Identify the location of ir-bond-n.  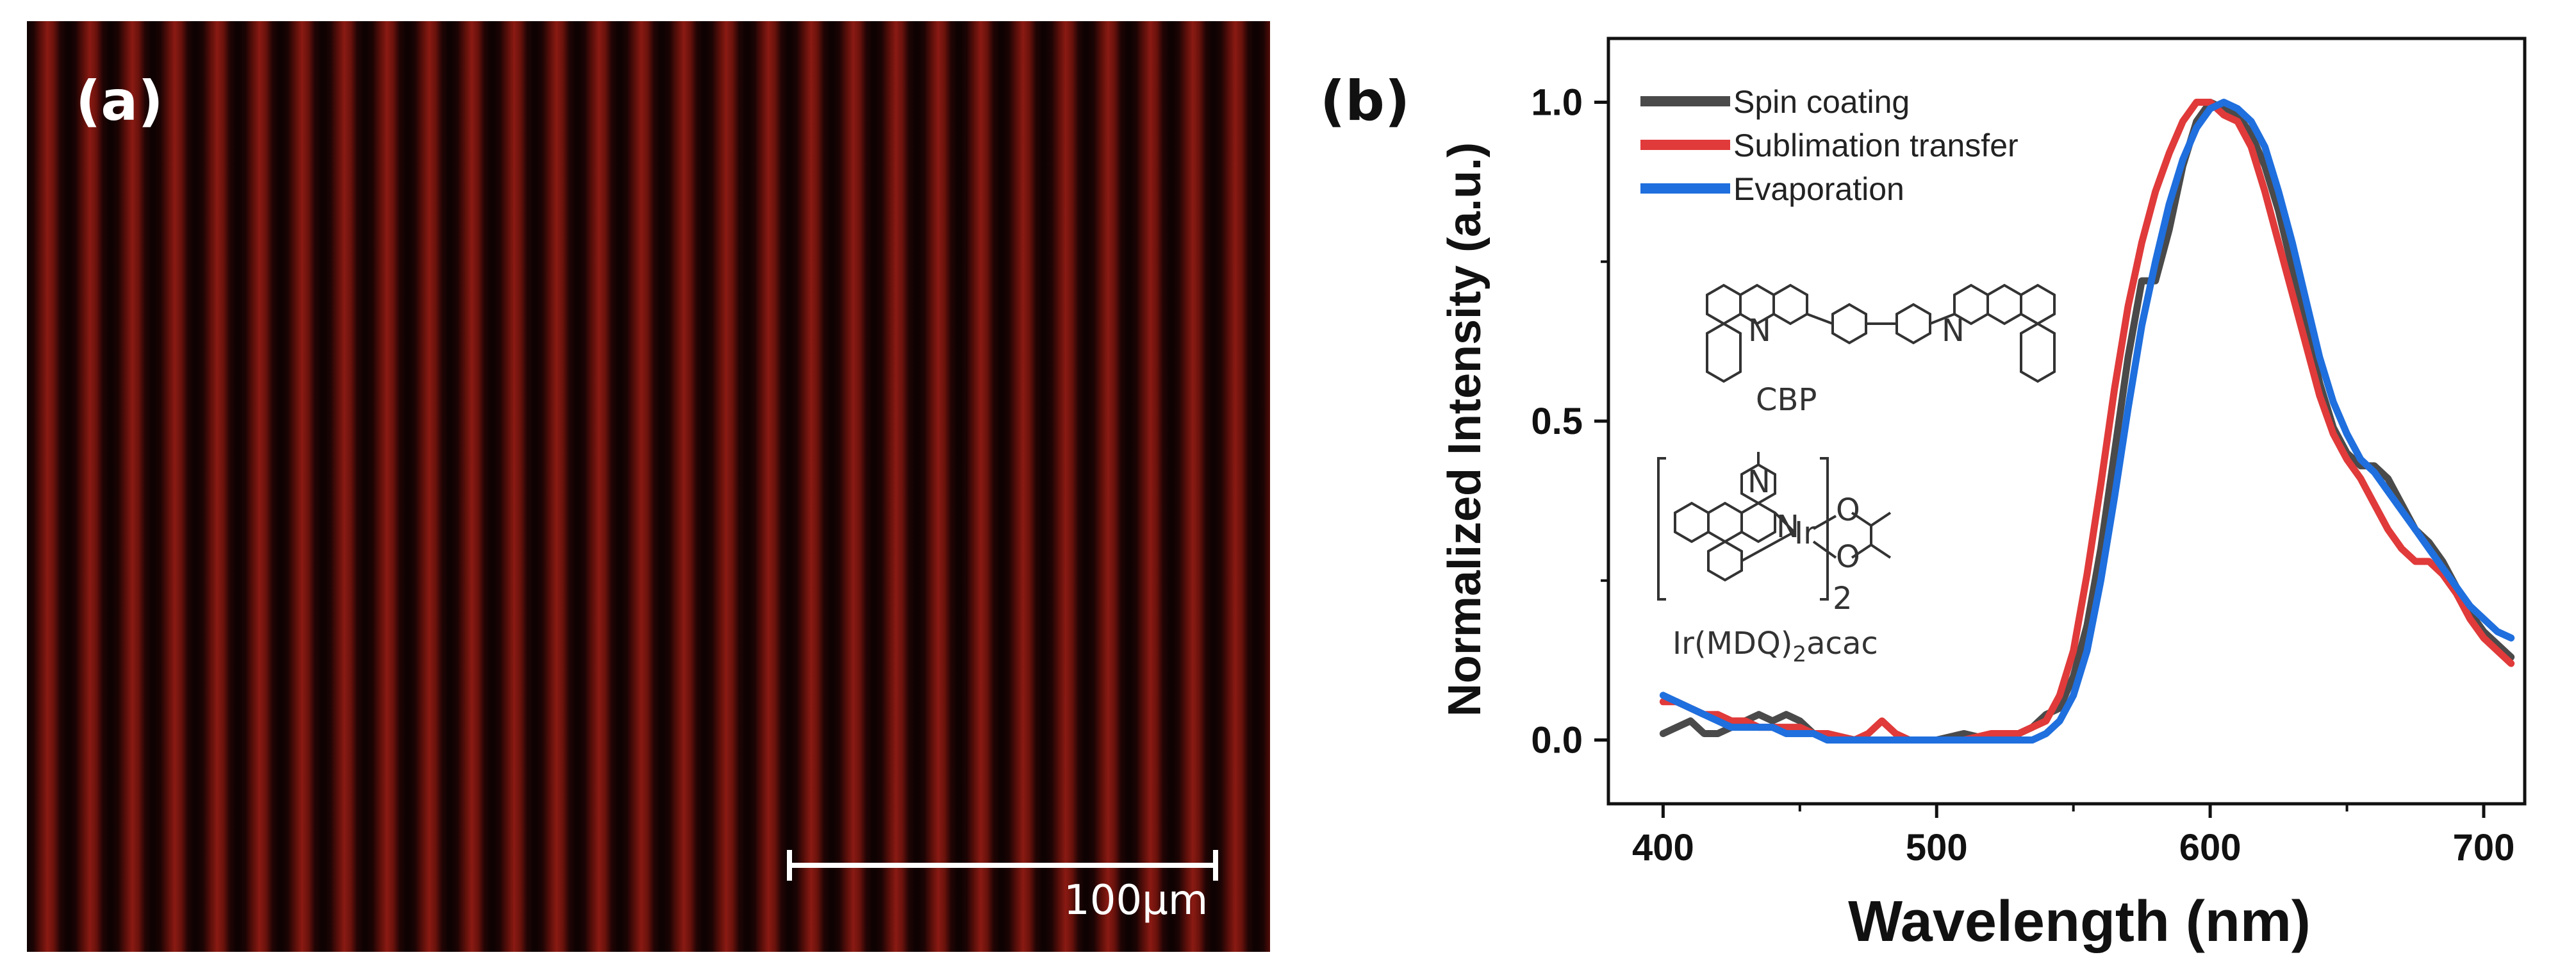
(1785, 522).